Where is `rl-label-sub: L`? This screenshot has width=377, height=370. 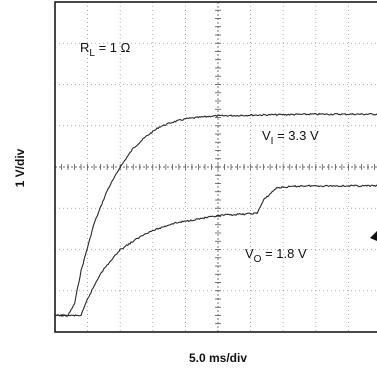
rl-label-sub: L is located at coordinates (92, 53).